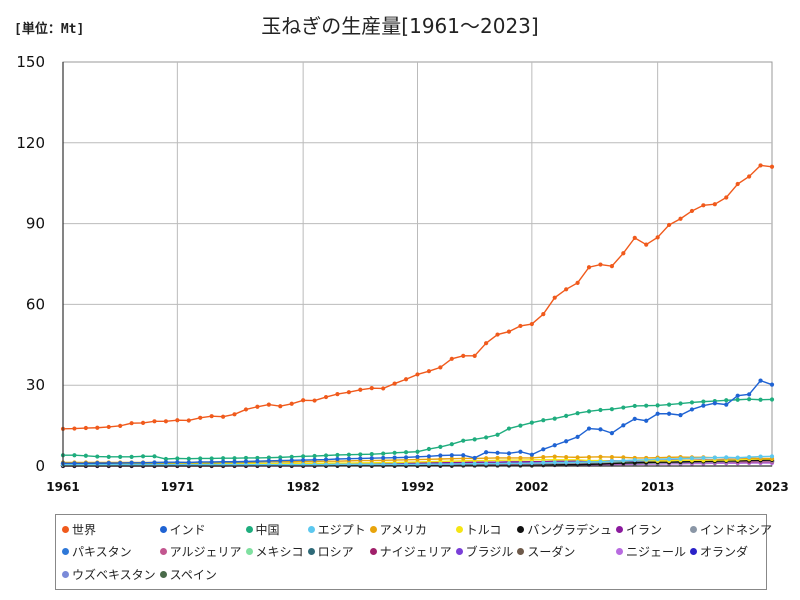 This screenshot has width=800, height=600. I want to click on legend-item: ロシア, so click(336, 551).